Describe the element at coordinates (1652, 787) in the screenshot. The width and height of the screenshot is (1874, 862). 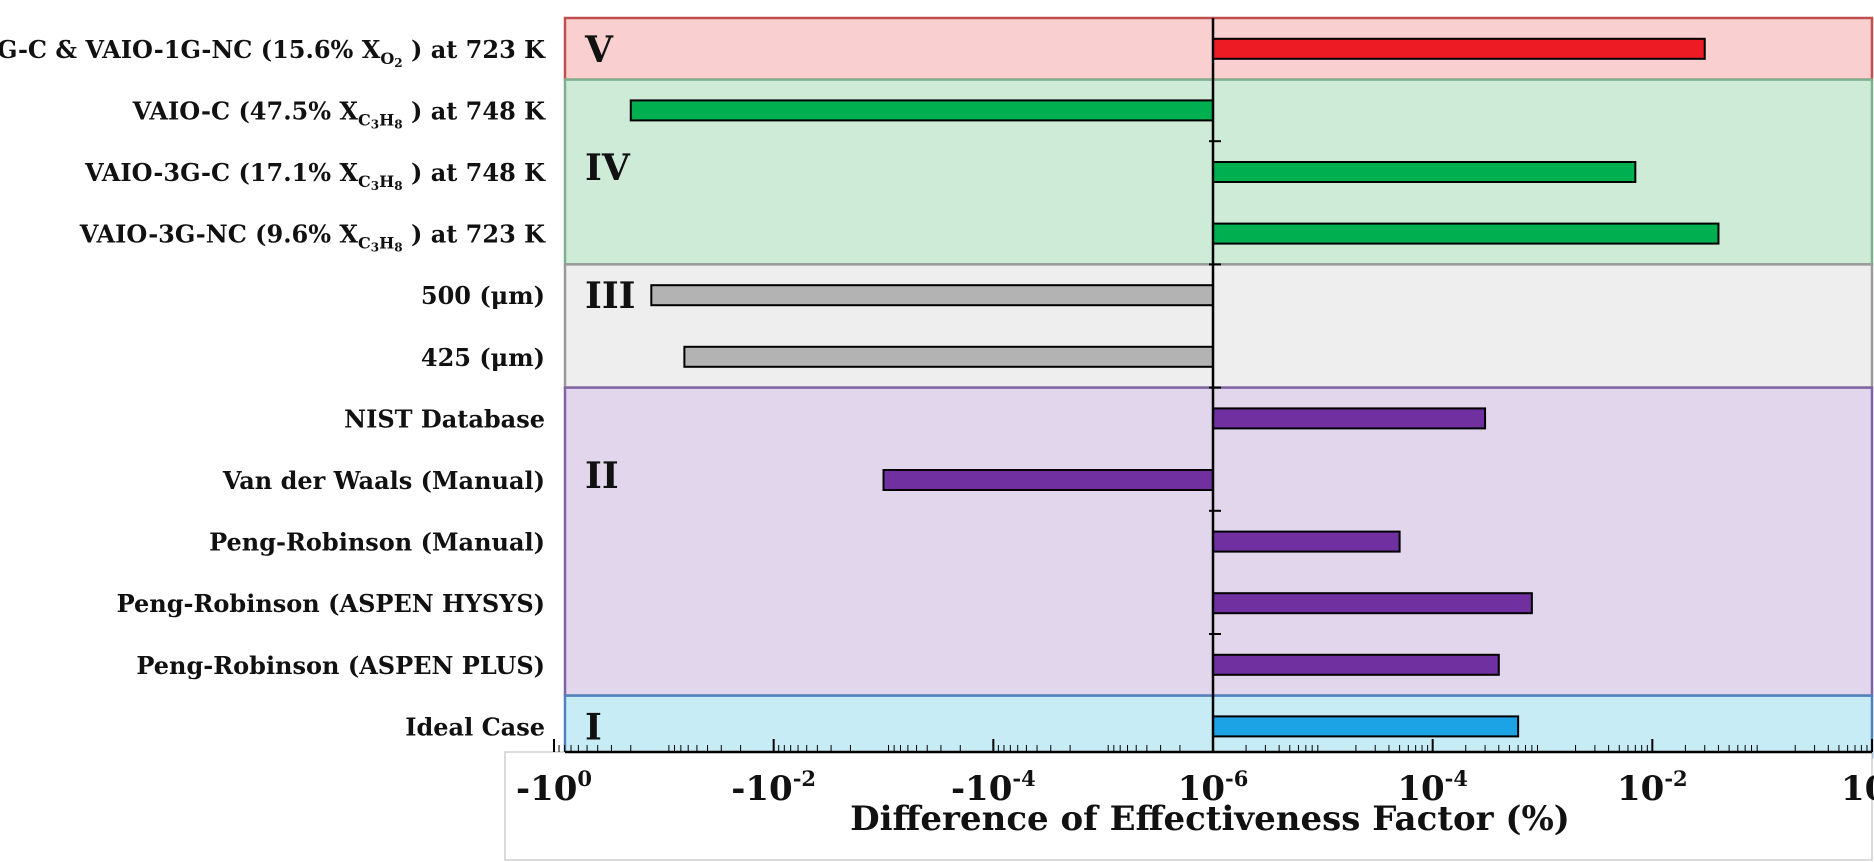
I see `x-tick-label-5: 10⁻²` at that location.